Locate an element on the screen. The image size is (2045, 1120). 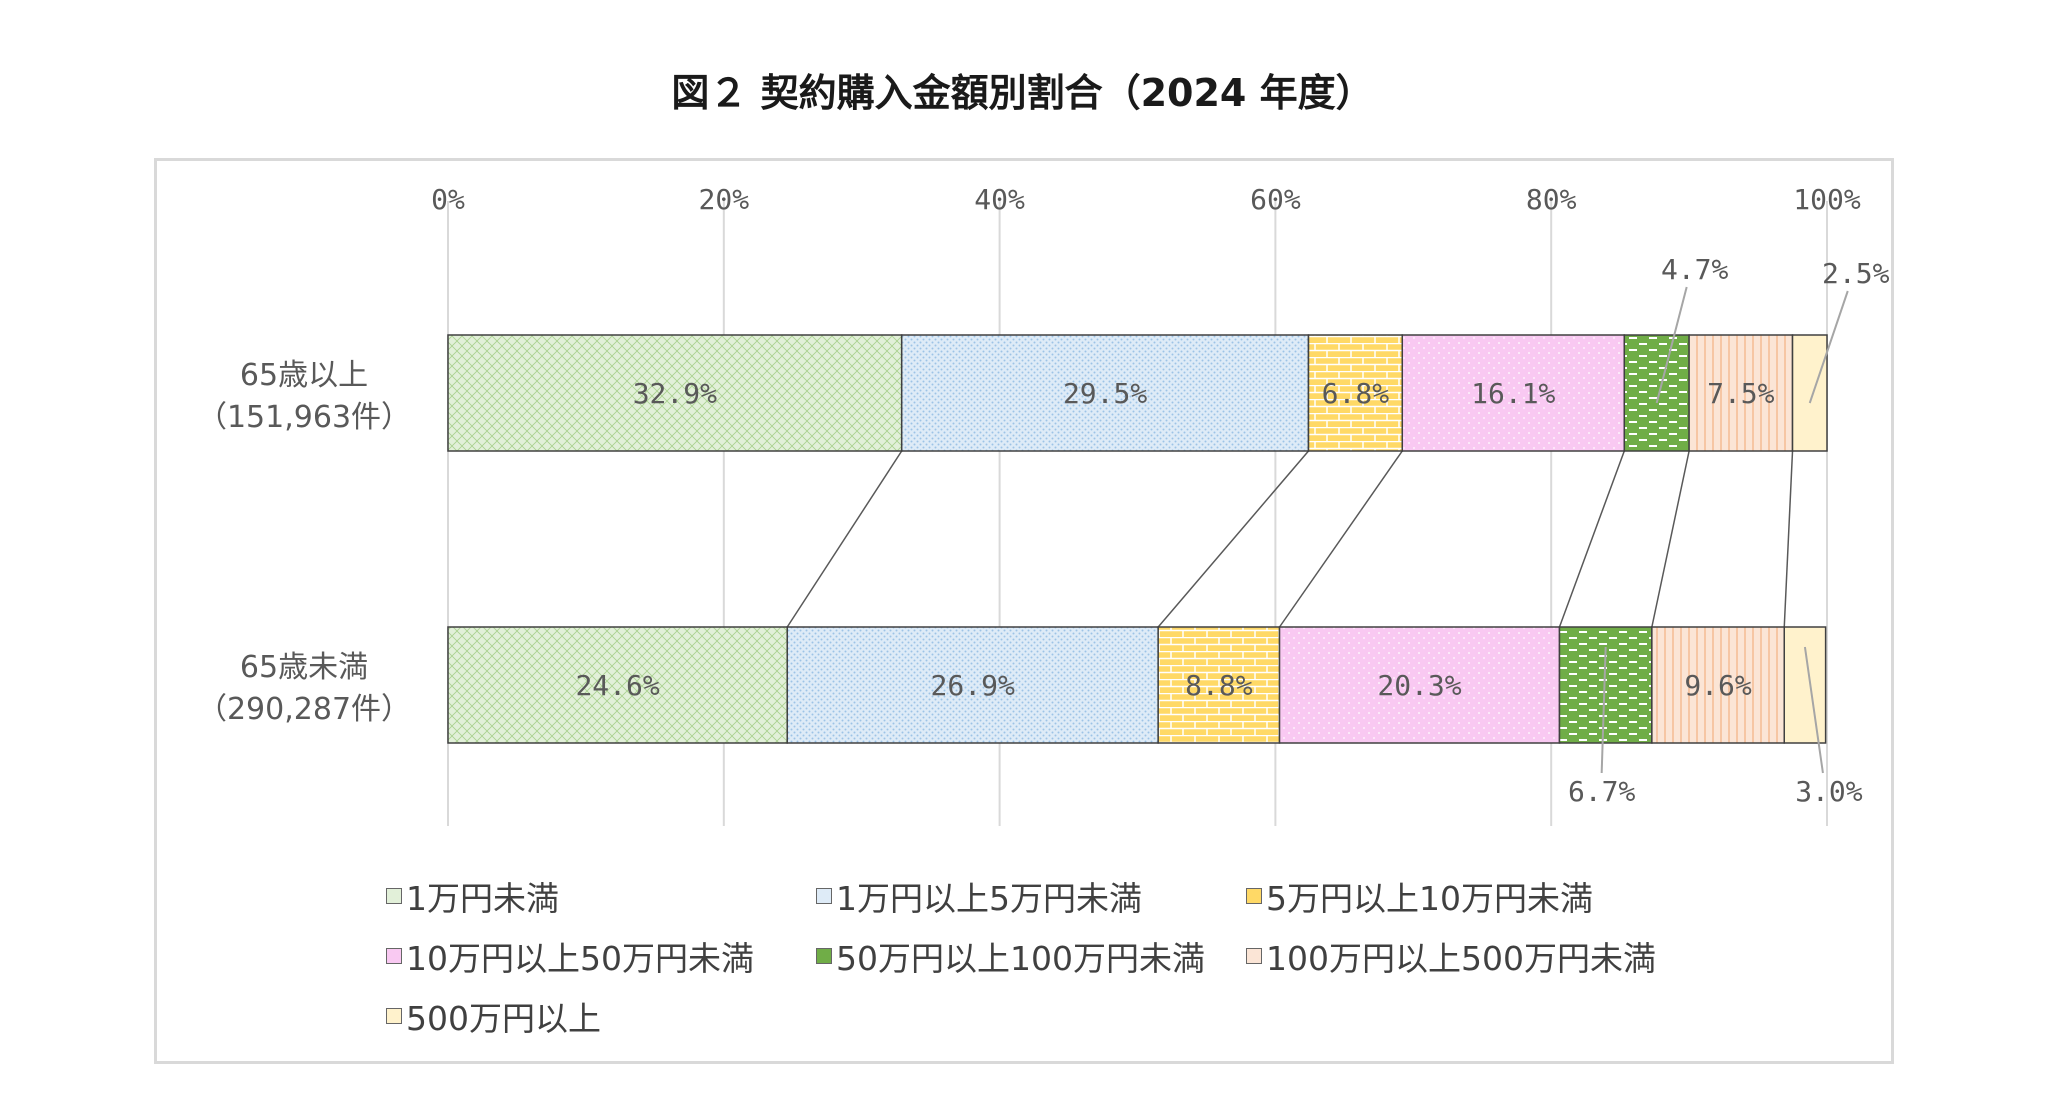
legend-label: 500万円以上 is located at coordinates (503, 1018).